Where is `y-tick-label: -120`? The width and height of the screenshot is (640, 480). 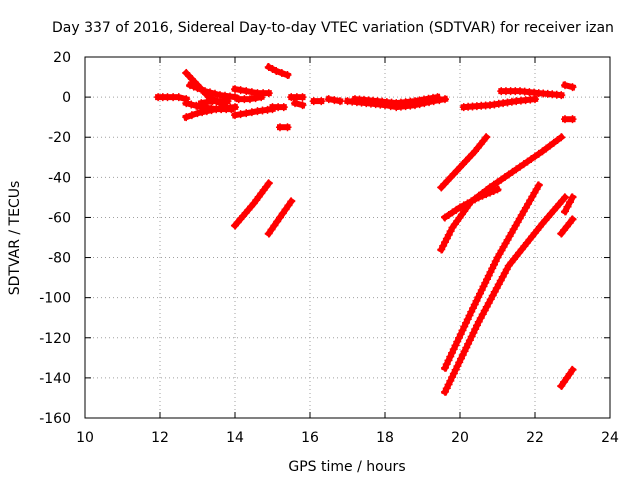 y-tick-label: -120 is located at coordinates (55, 339).